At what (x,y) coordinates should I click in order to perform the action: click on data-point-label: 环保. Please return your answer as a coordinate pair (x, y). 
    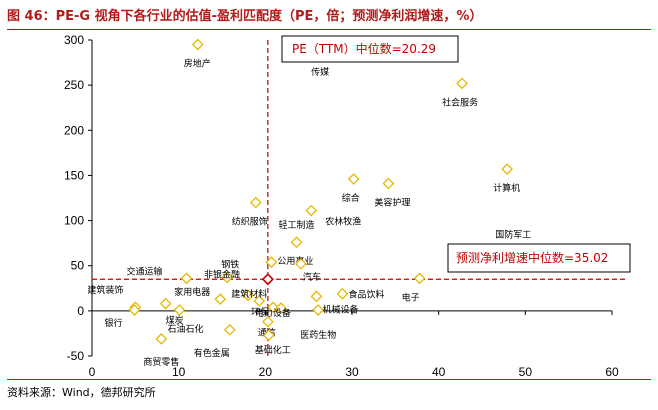
    Looking at the image, I should click on (260, 312).